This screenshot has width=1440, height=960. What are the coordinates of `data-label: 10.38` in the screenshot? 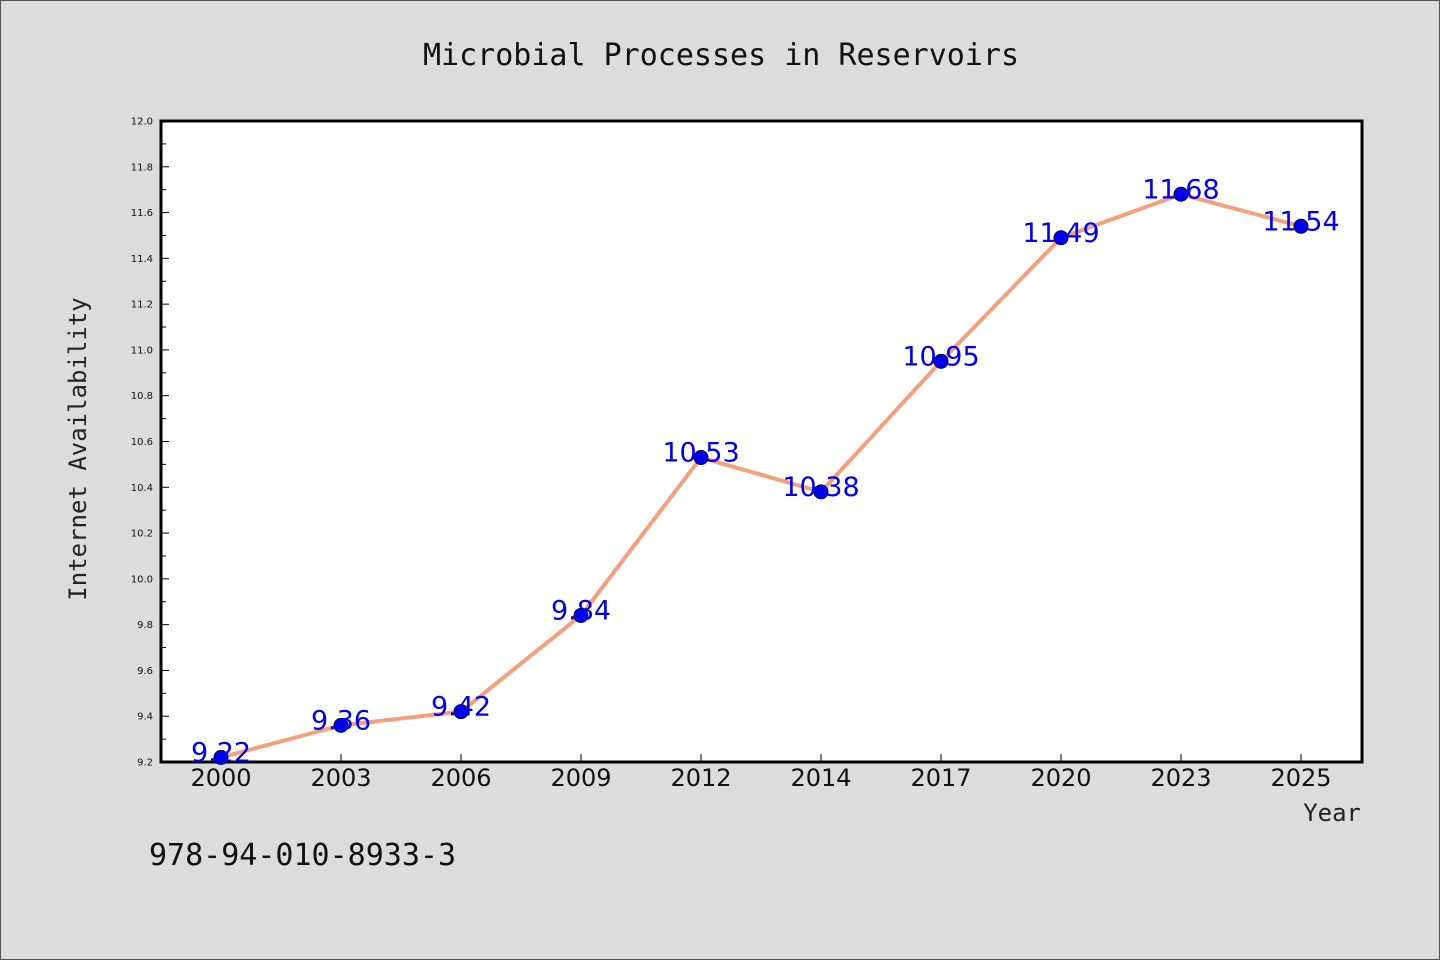 It's located at (820, 487).